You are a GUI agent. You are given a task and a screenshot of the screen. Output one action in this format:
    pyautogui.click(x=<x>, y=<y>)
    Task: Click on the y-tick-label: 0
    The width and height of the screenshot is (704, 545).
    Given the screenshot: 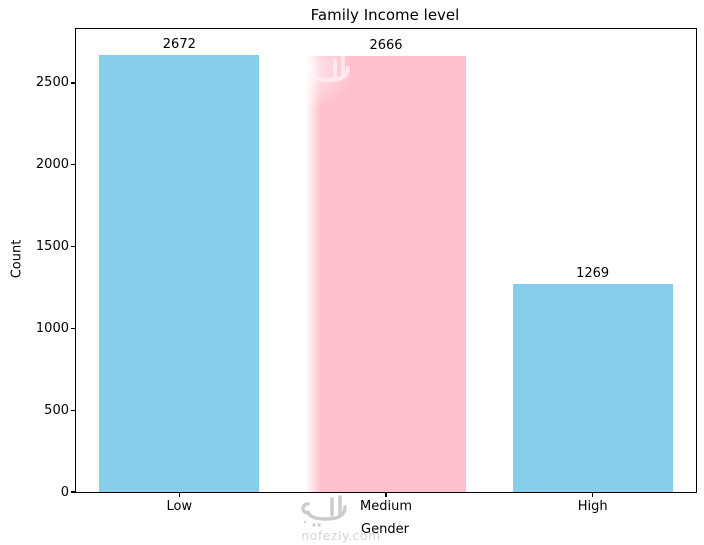 What is the action you would take?
    pyautogui.click(x=64, y=492)
    